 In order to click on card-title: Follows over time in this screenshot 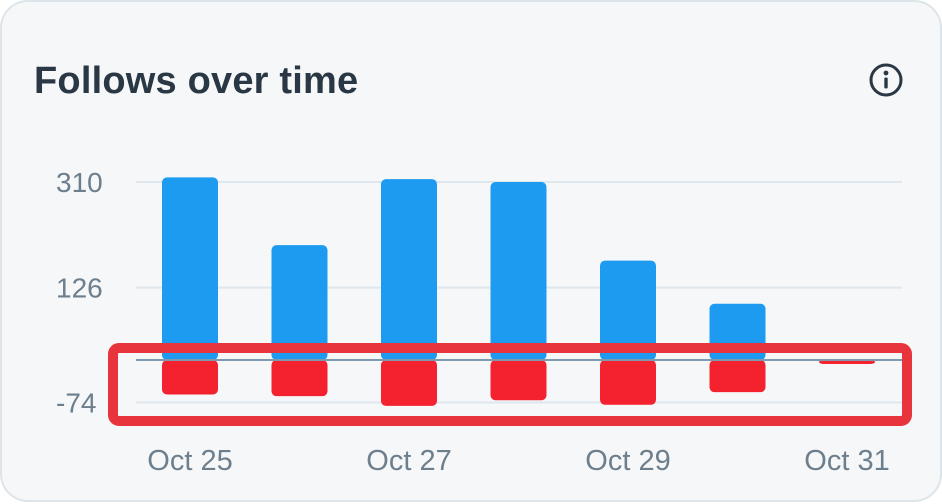, I will do `click(196, 81)`.